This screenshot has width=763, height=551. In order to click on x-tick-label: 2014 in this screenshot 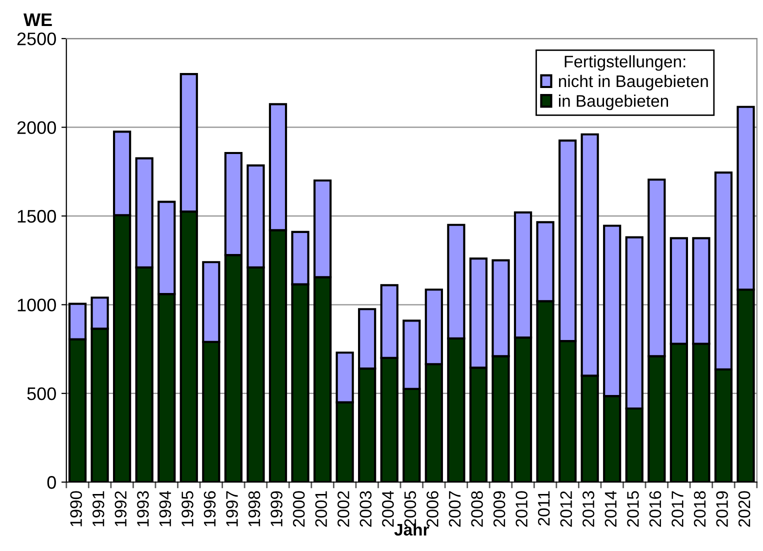, I will do `click(610, 508)`.